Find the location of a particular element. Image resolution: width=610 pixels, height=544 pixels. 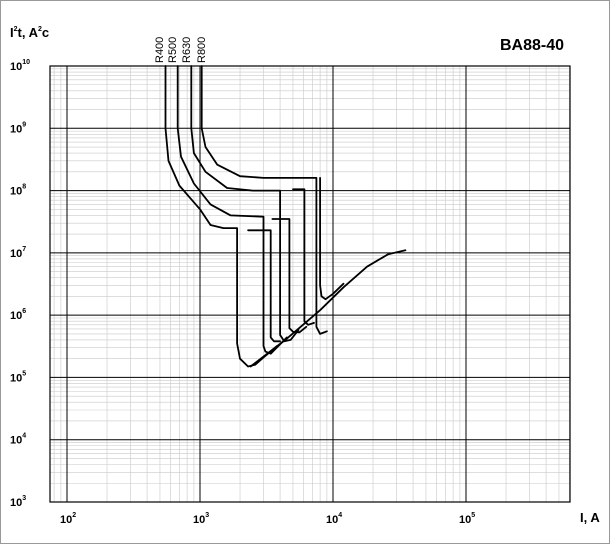

series-labels: R400 R500 R630 R800 is located at coordinates (181, 50).